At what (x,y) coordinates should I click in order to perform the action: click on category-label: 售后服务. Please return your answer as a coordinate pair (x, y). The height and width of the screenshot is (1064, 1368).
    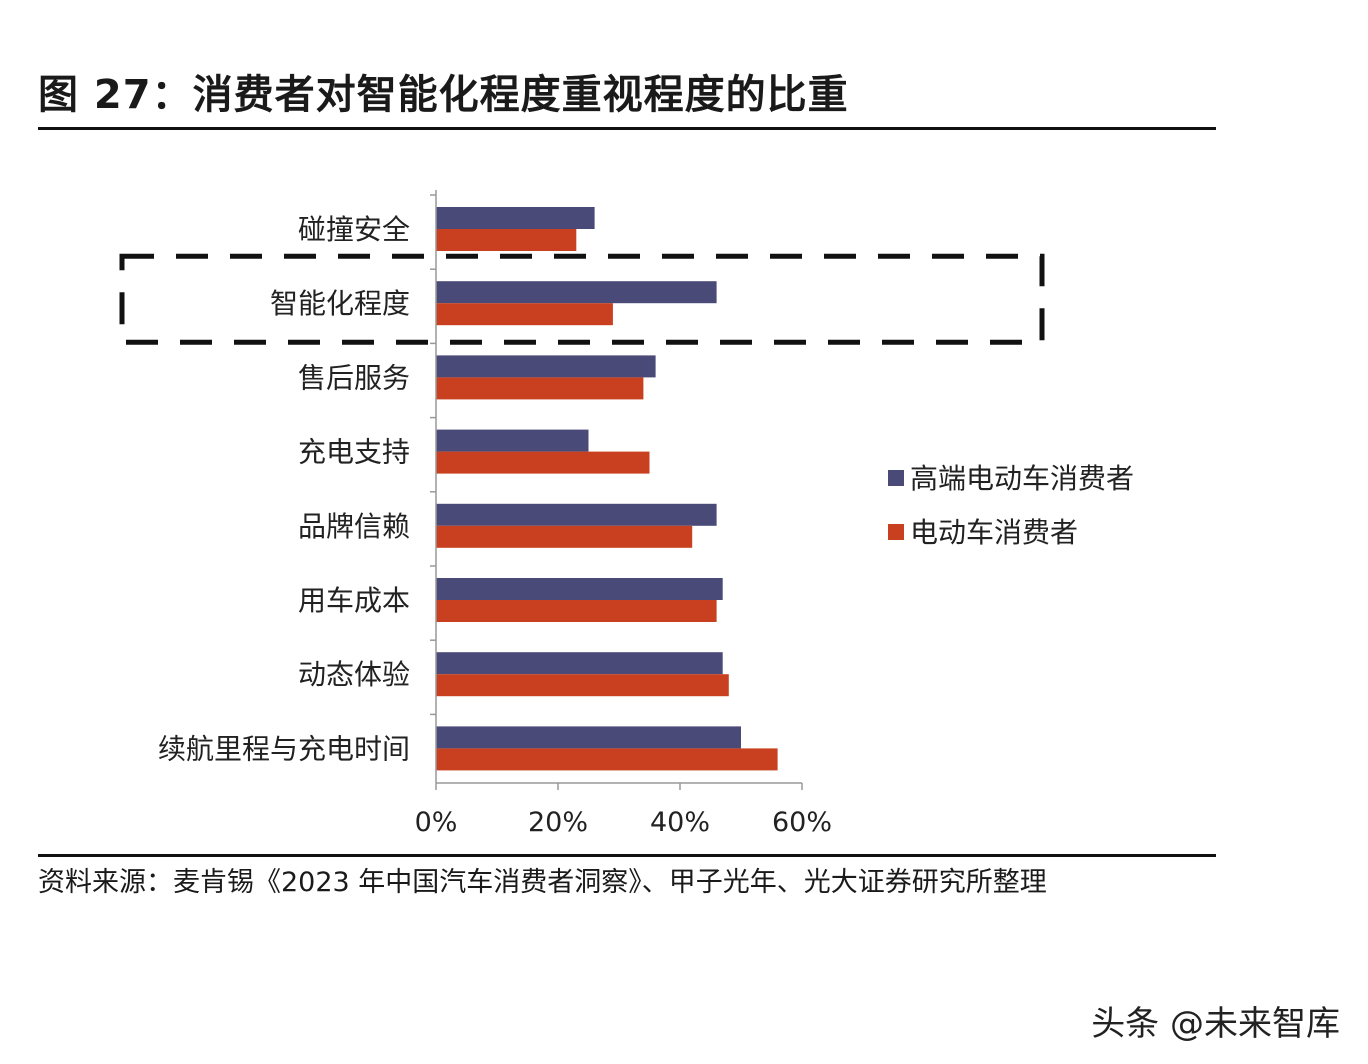
    Looking at the image, I should click on (354, 377).